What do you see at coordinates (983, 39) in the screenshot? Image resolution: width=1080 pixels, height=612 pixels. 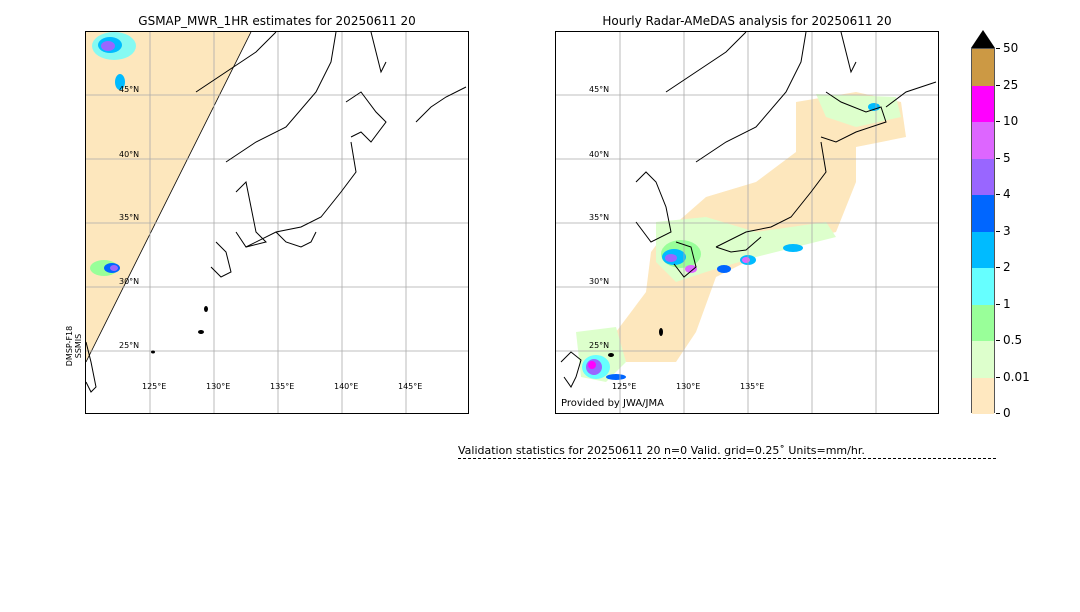 I see `colorbar-extend-arrow` at bounding box center [983, 39].